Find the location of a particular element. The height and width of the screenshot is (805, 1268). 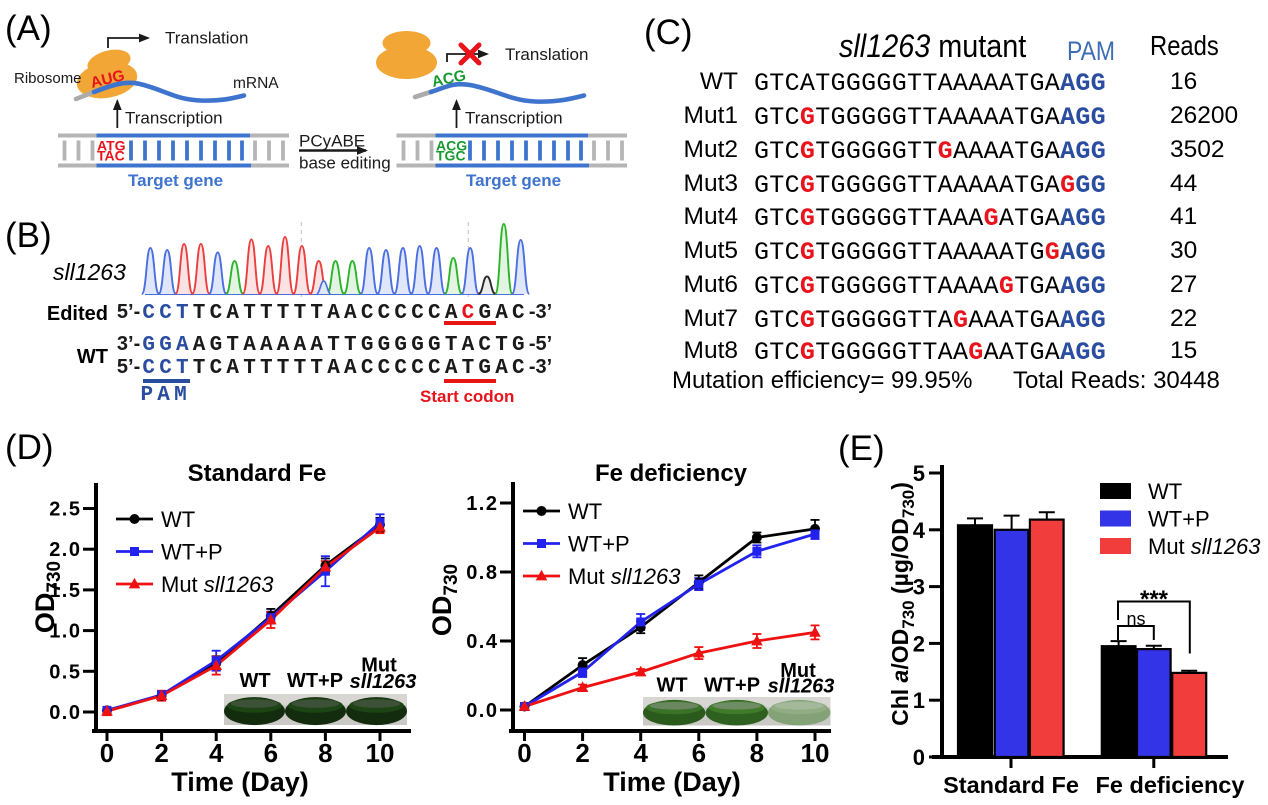

svg-text: ATG is located at coordinates (111, 146).